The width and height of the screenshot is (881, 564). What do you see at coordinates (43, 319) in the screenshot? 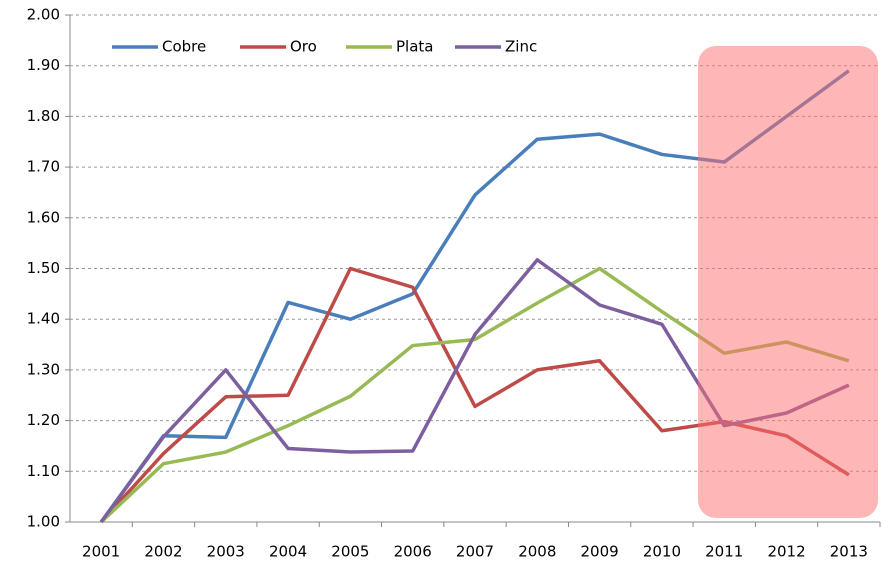
I see `y-tick-label: 1.40` at bounding box center [43, 319].